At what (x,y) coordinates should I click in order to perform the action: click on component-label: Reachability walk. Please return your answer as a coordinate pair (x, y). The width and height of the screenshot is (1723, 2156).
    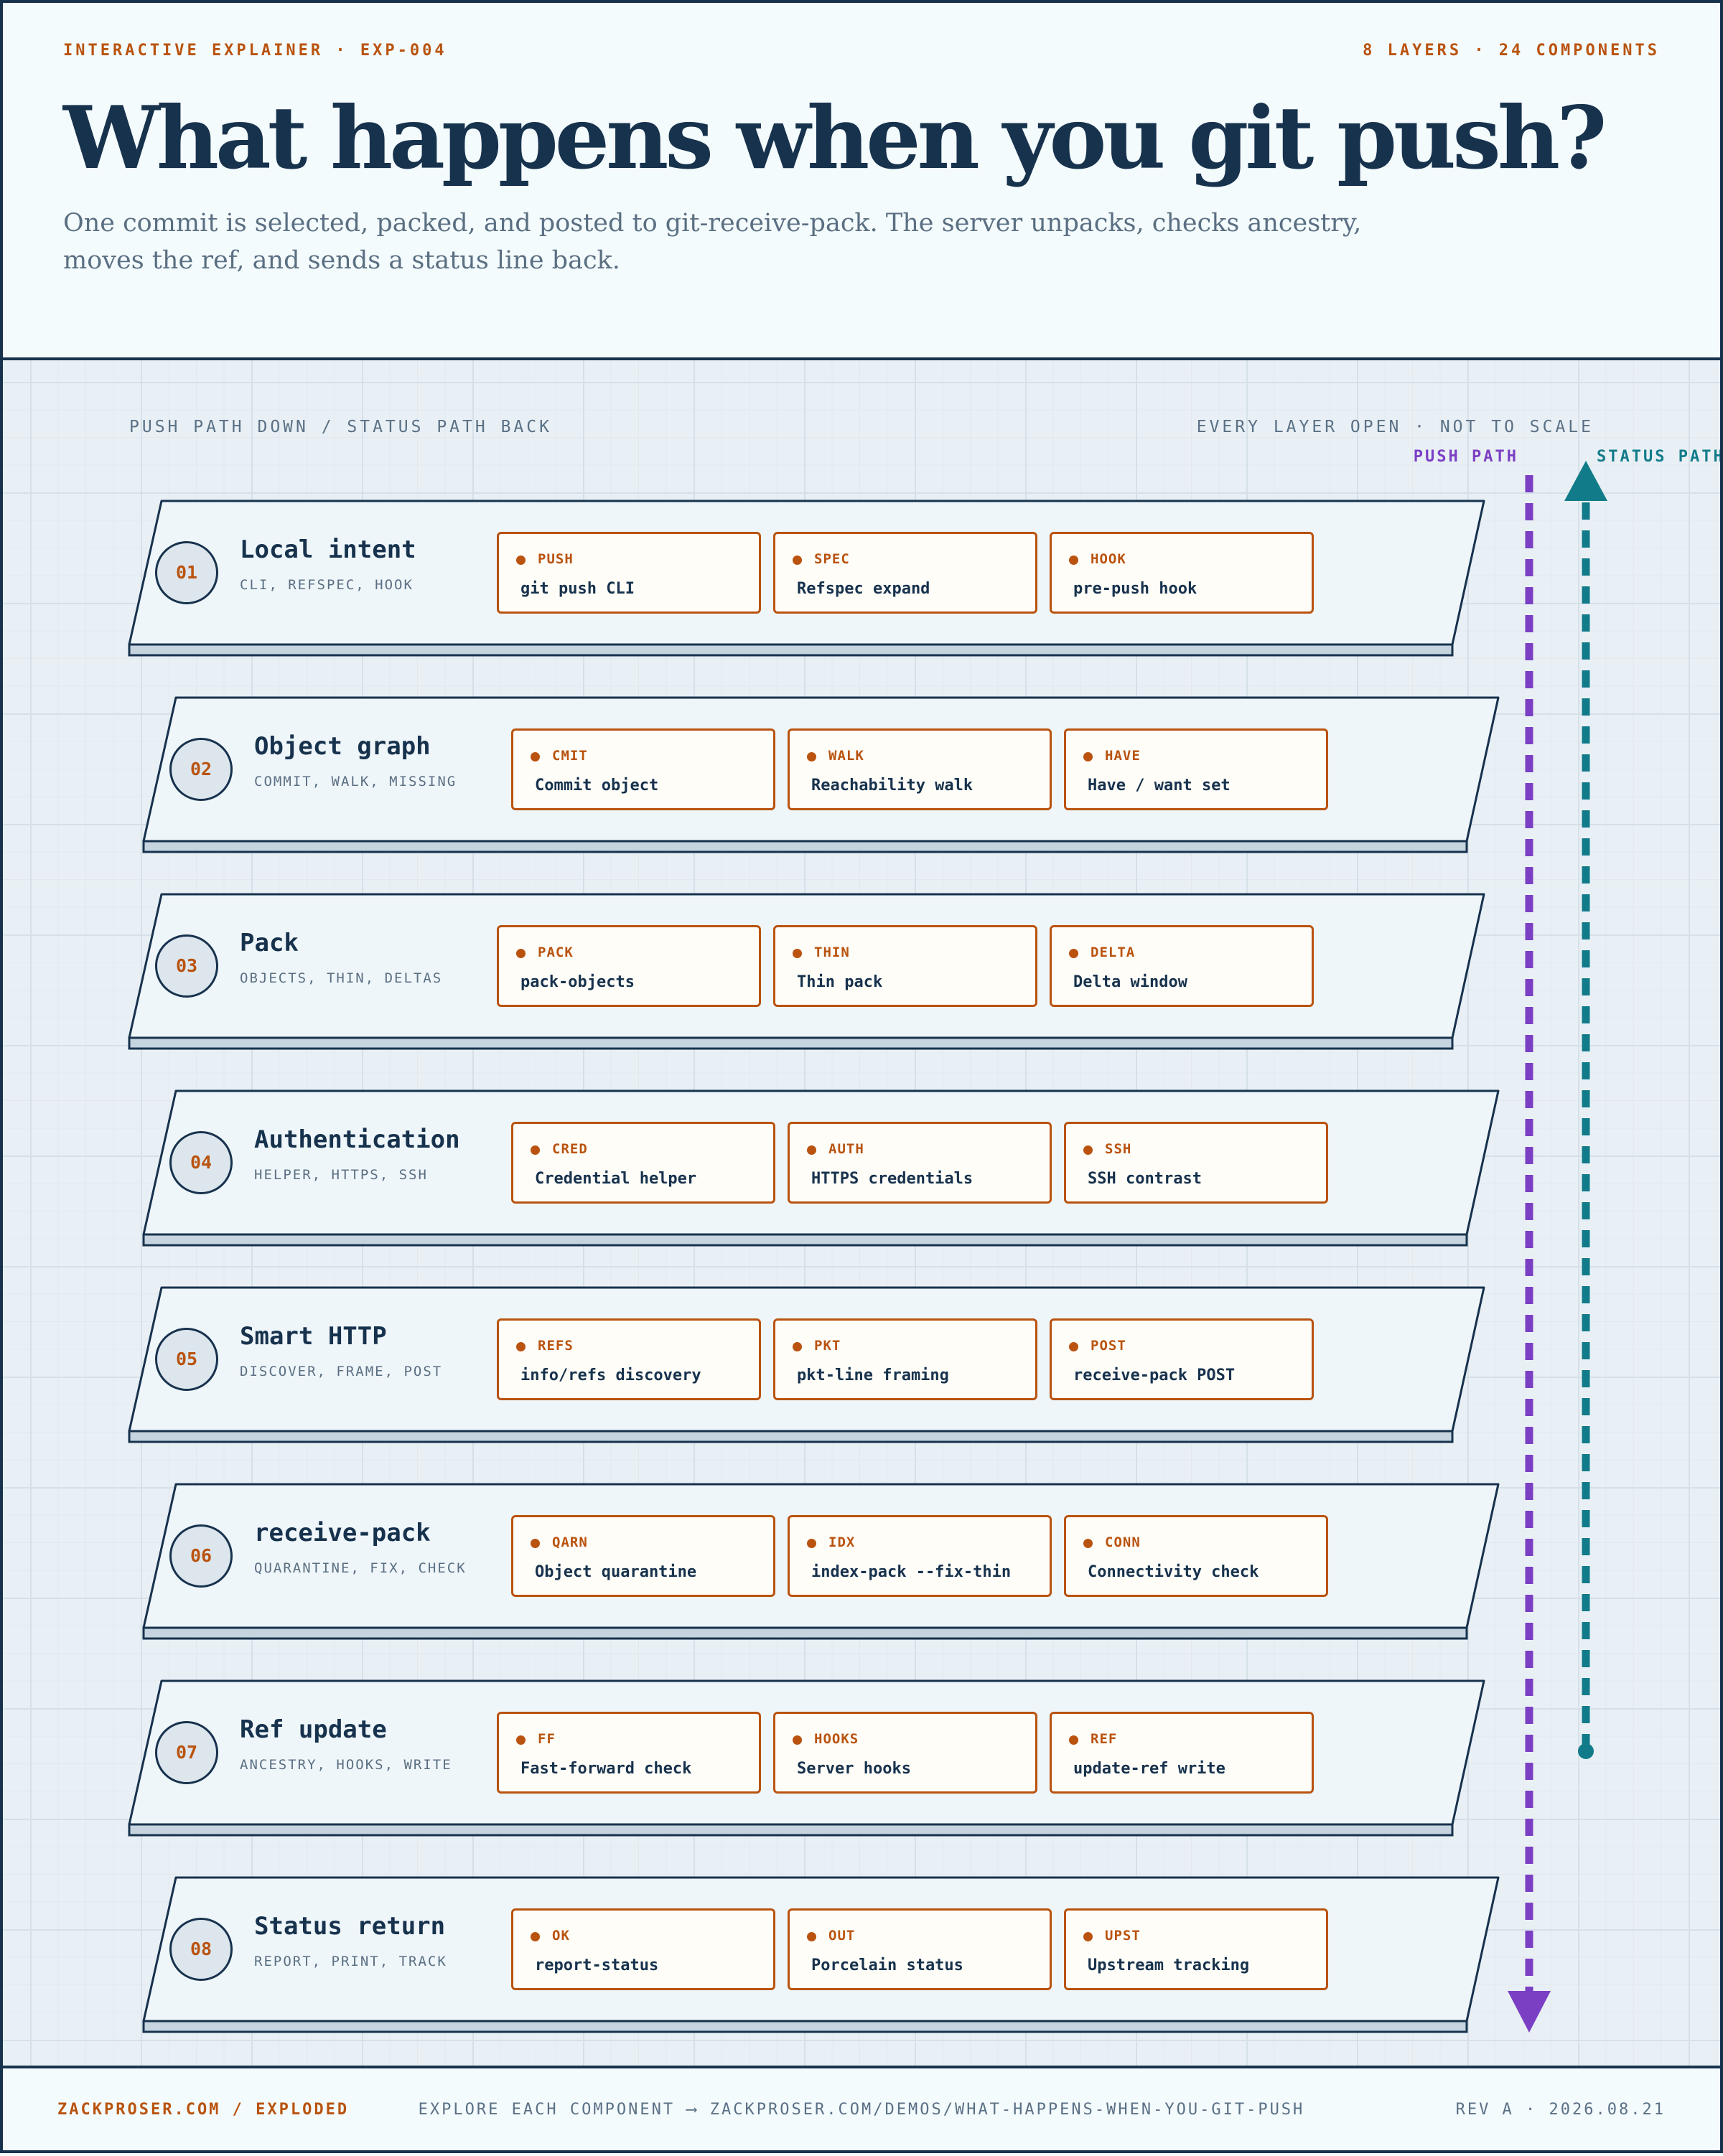
    Looking at the image, I should click on (892, 786).